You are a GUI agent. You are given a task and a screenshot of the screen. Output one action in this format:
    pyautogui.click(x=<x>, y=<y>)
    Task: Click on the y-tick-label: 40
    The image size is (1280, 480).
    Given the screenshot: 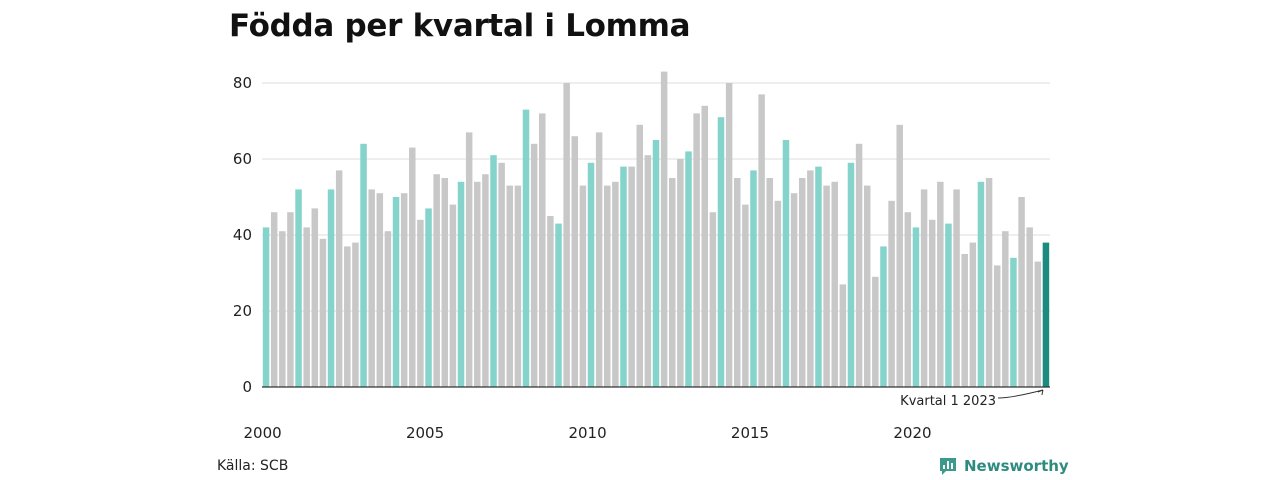 What is the action you would take?
    pyautogui.click(x=242, y=235)
    